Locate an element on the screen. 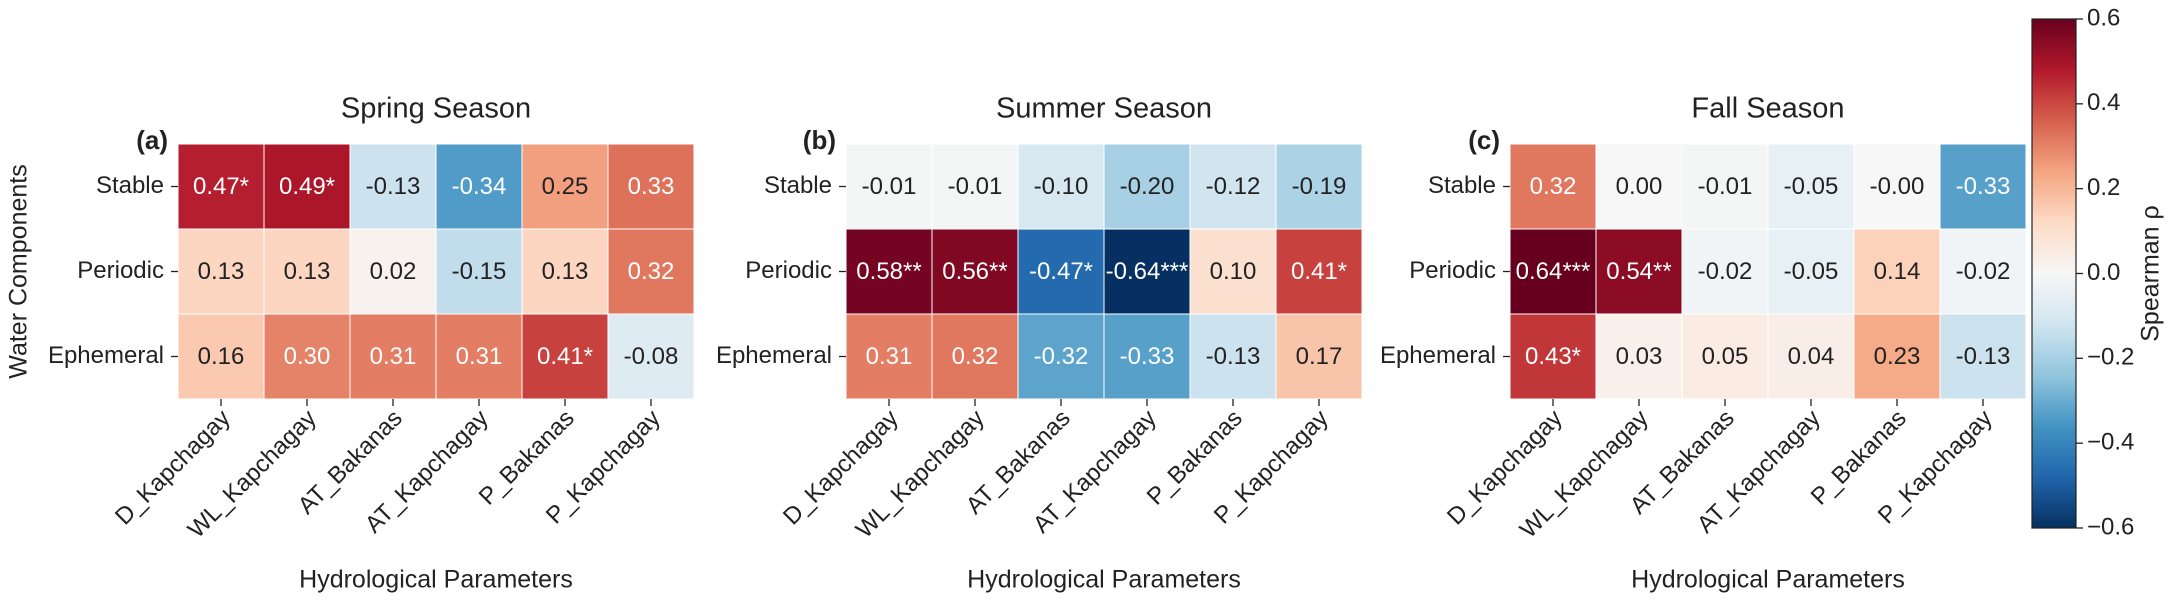  cell-value-label: 0.64*** is located at coordinates (1553, 271).